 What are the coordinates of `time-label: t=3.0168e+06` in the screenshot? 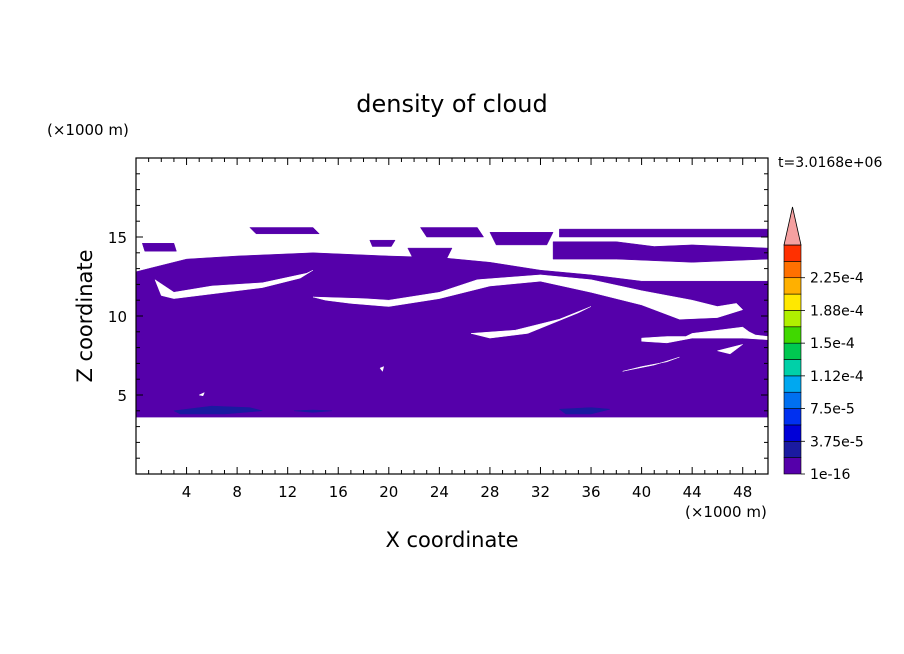 It's located at (830, 163).